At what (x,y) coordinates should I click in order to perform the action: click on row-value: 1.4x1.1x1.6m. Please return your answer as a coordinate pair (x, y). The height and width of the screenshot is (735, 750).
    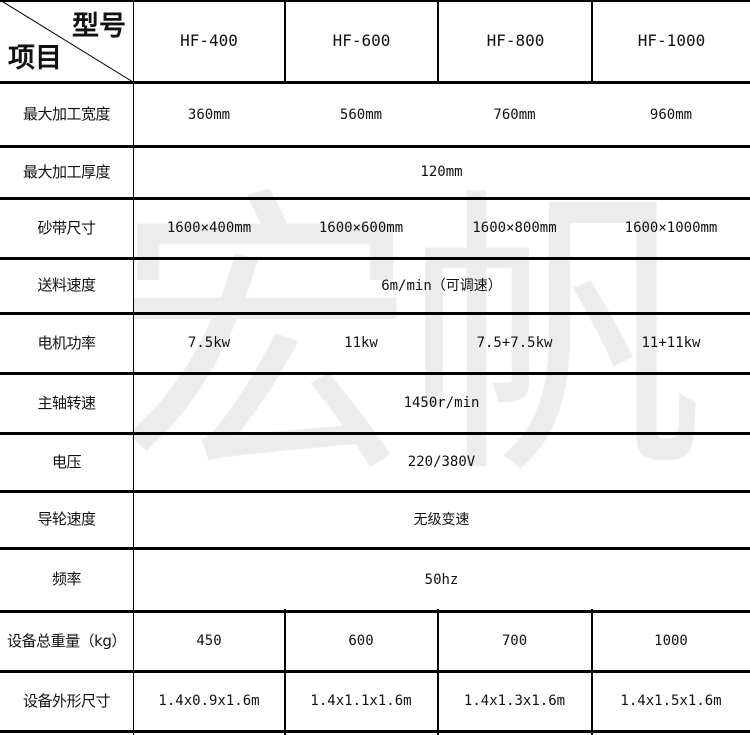
    Looking at the image, I should click on (361, 701).